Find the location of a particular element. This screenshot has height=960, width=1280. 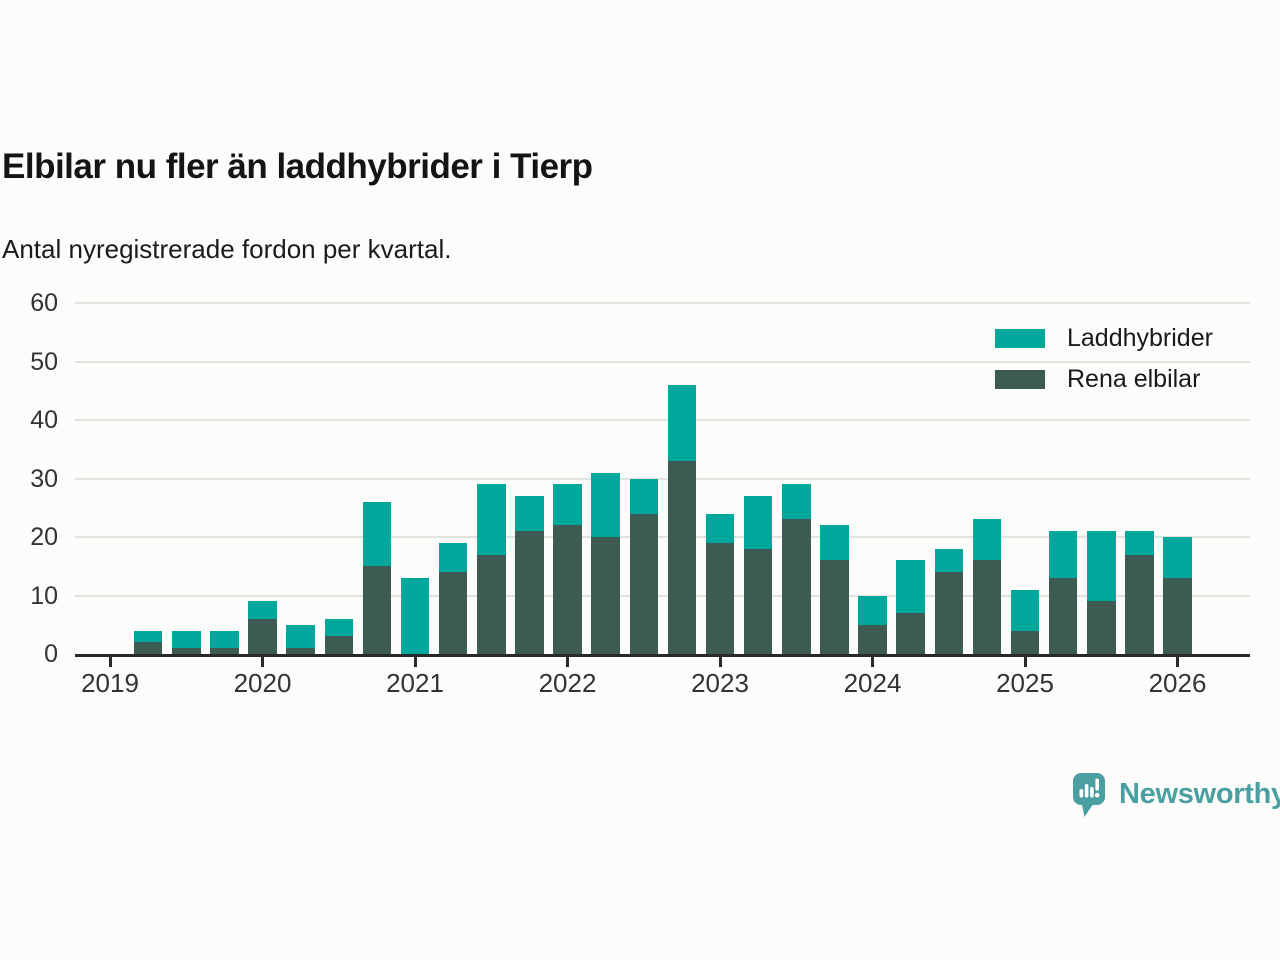

x-axis-tick-2022 is located at coordinates (567, 662).